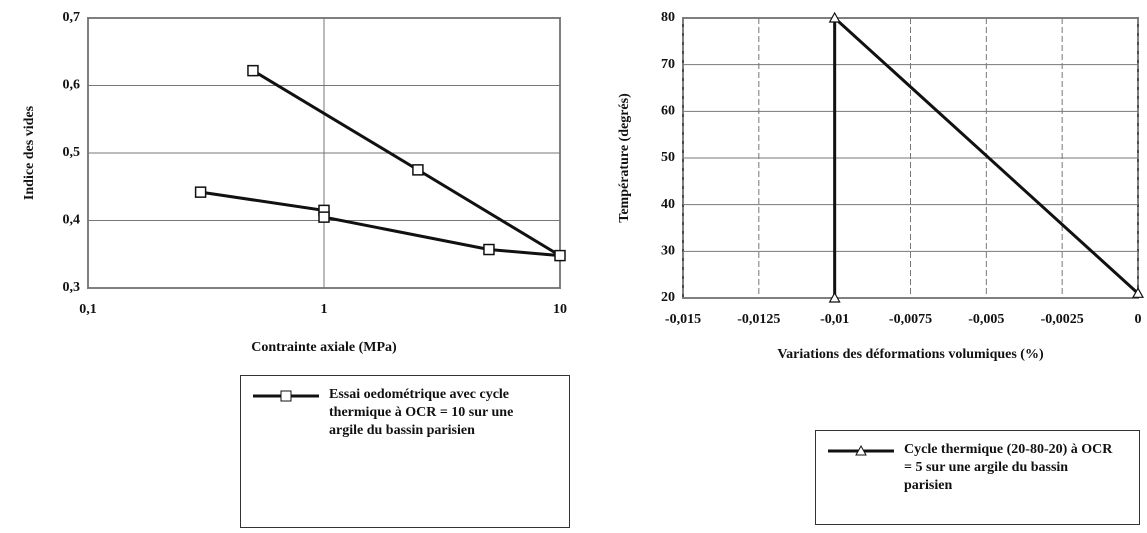  What do you see at coordinates (668, 64) in the screenshot?
I see `y-tick-label: 70` at bounding box center [668, 64].